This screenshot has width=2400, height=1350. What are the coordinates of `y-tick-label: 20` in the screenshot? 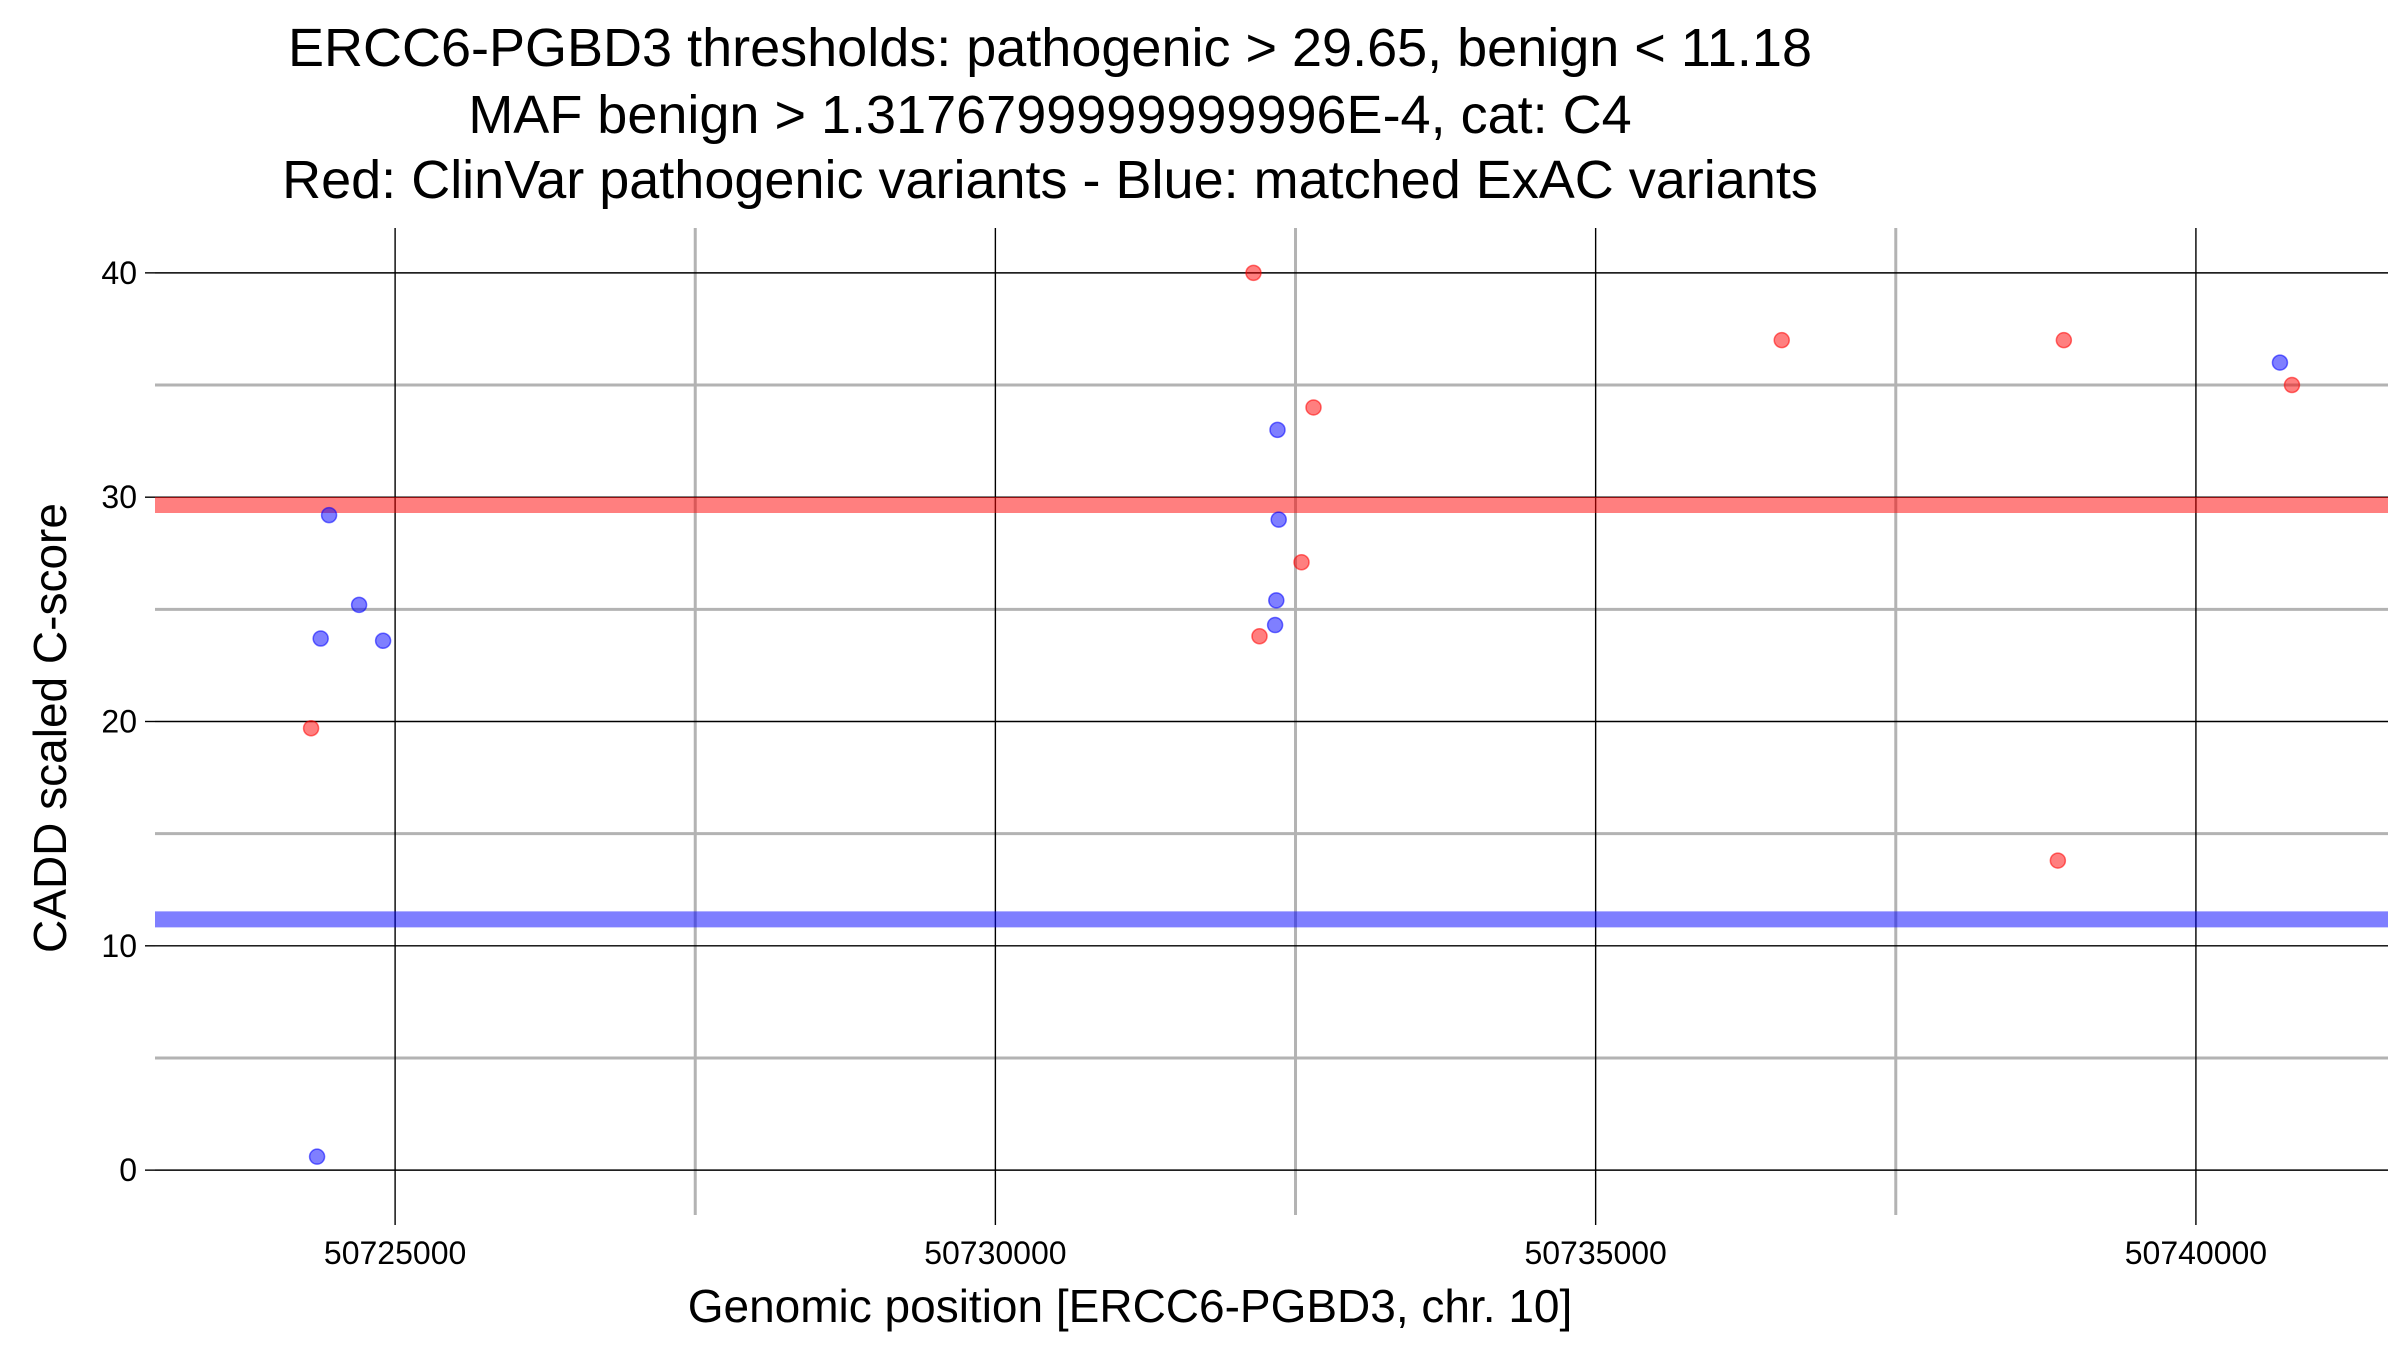 It's located at (119, 722).